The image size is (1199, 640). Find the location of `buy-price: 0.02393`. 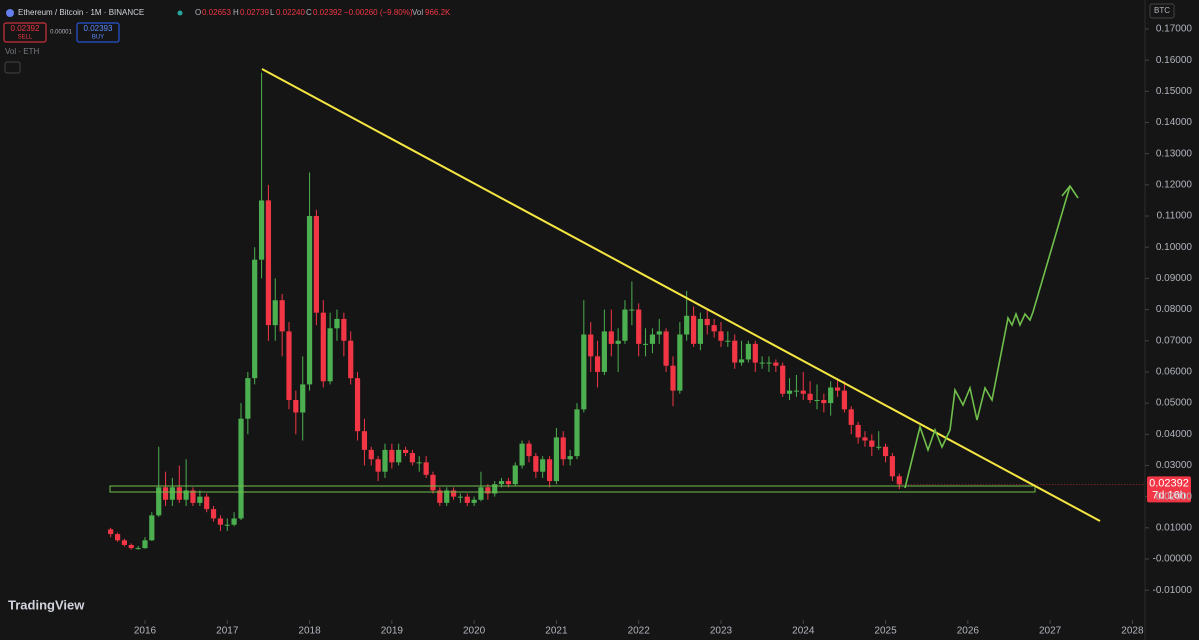

buy-price: 0.02393 is located at coordinates (98, 28).